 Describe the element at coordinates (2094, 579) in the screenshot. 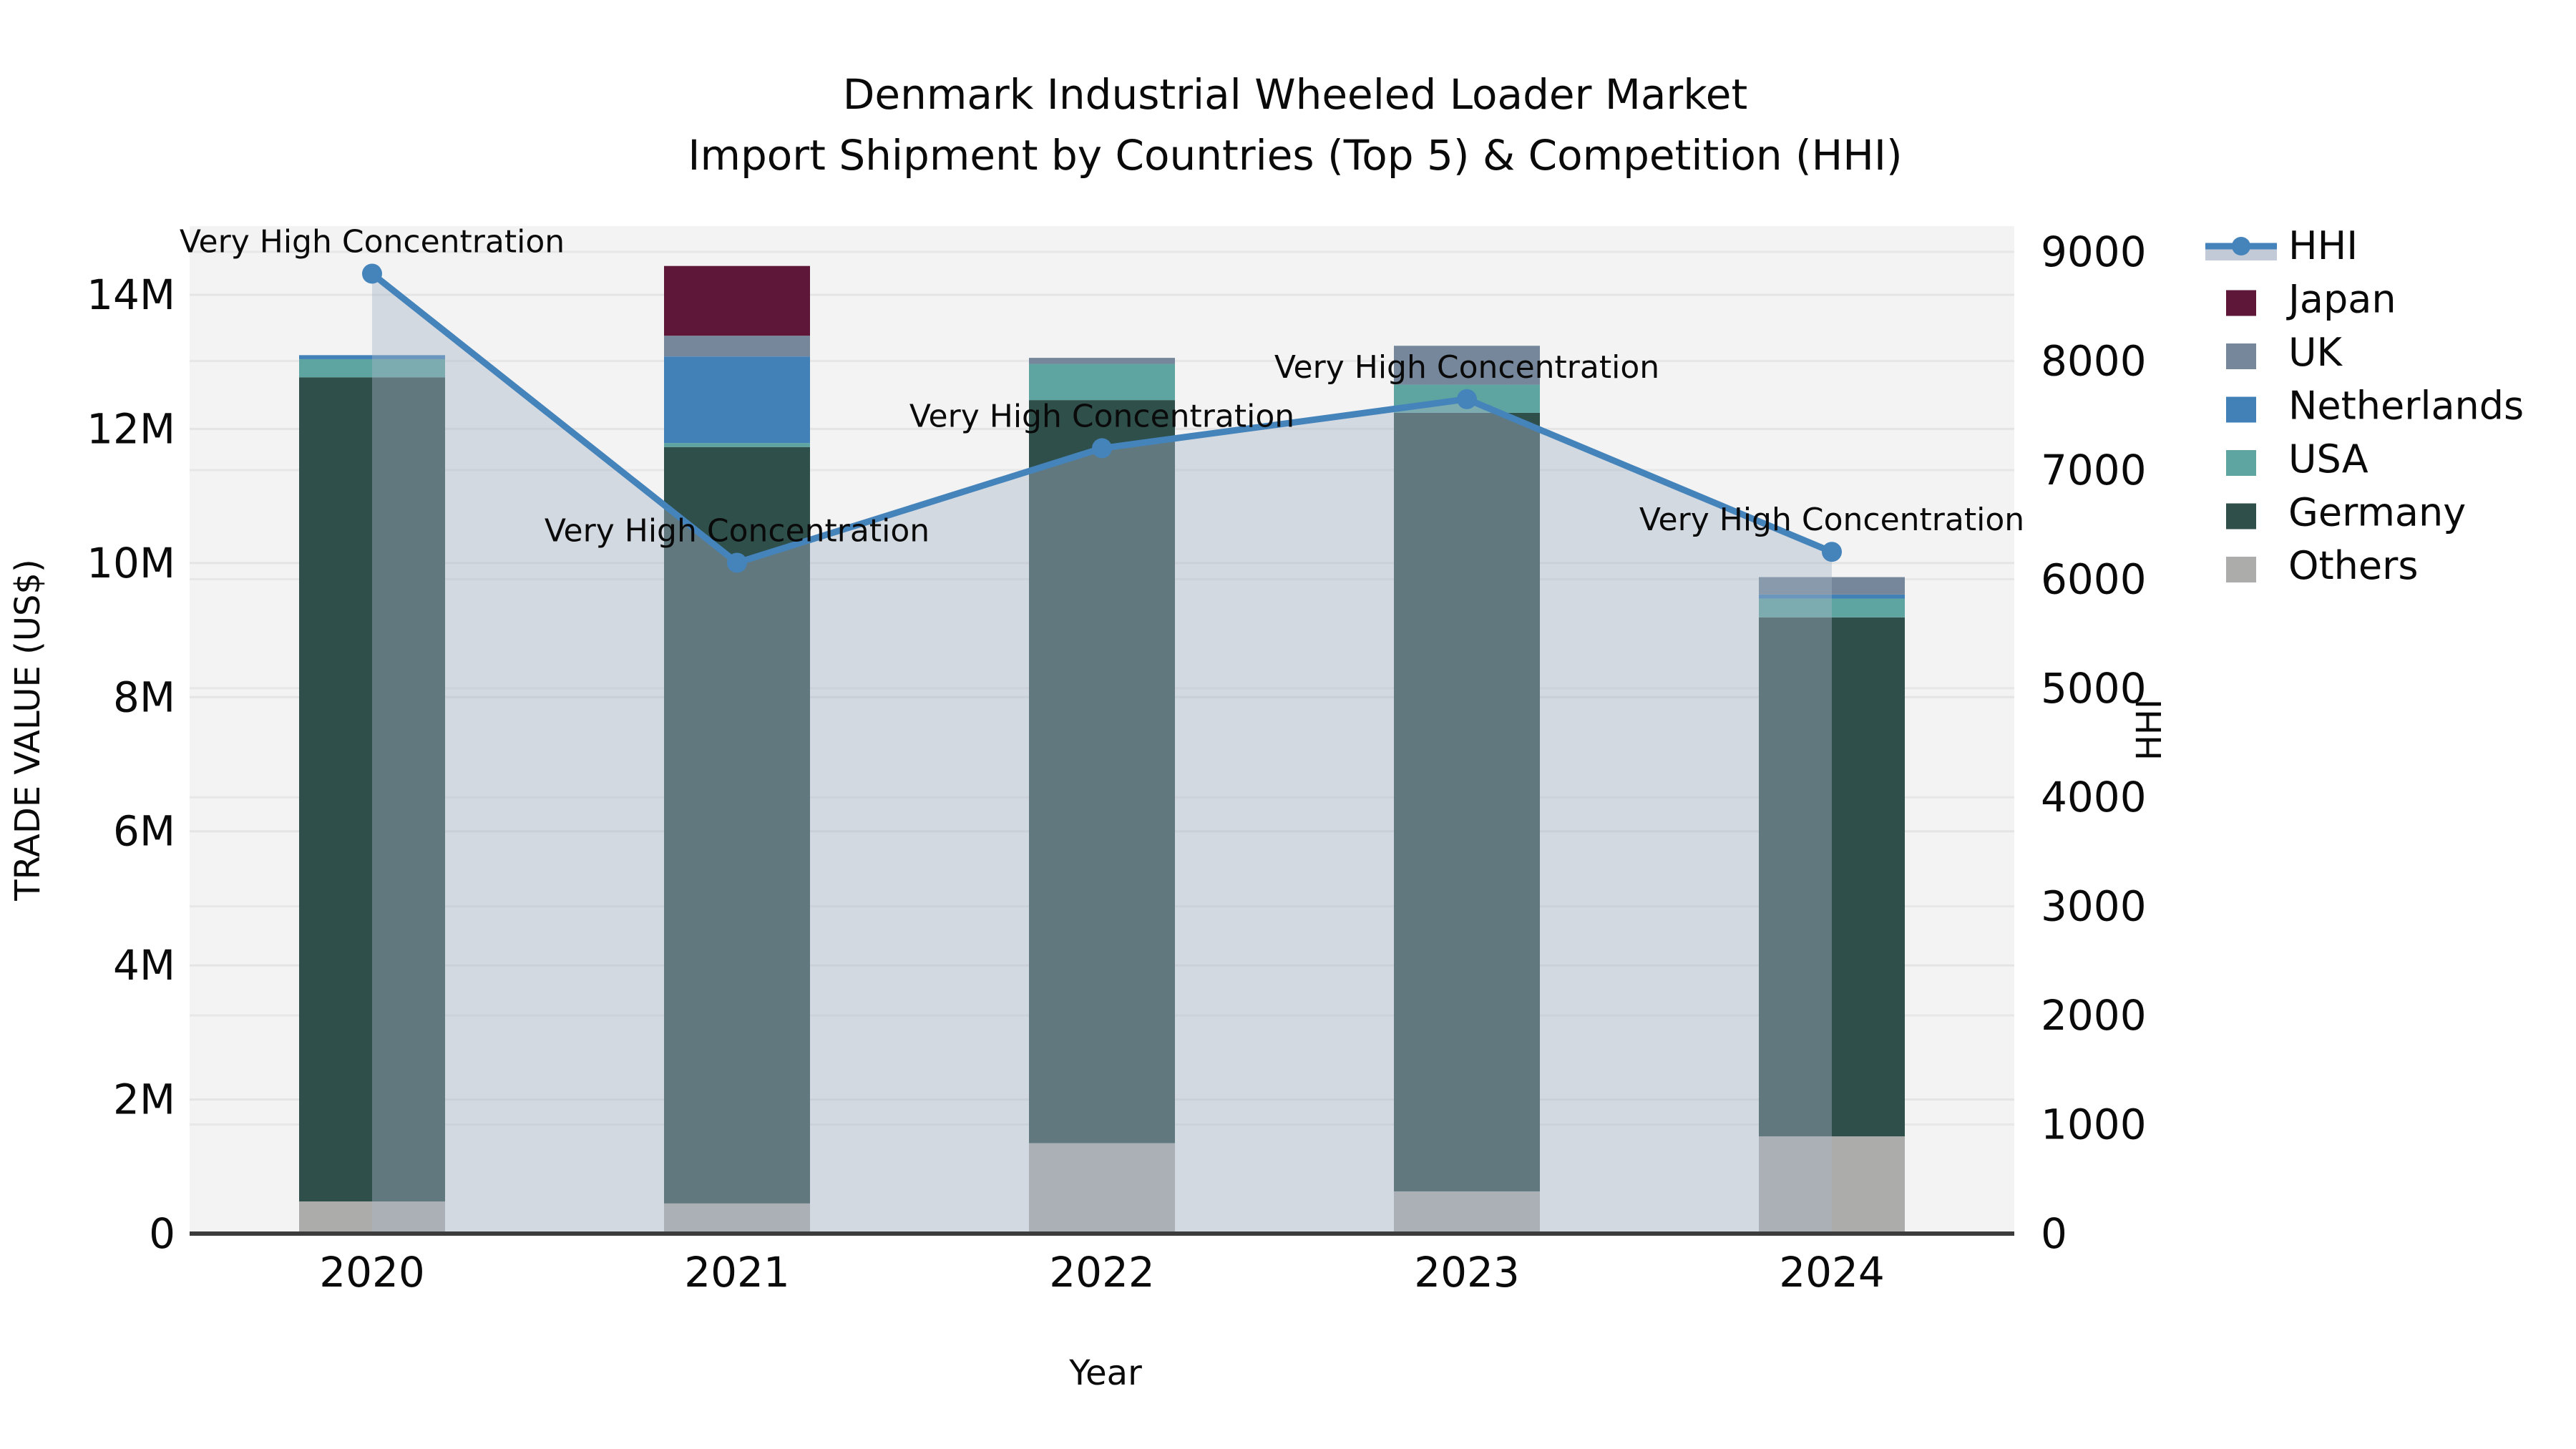

I see `y-right-tick-6000: 6000` at that location.